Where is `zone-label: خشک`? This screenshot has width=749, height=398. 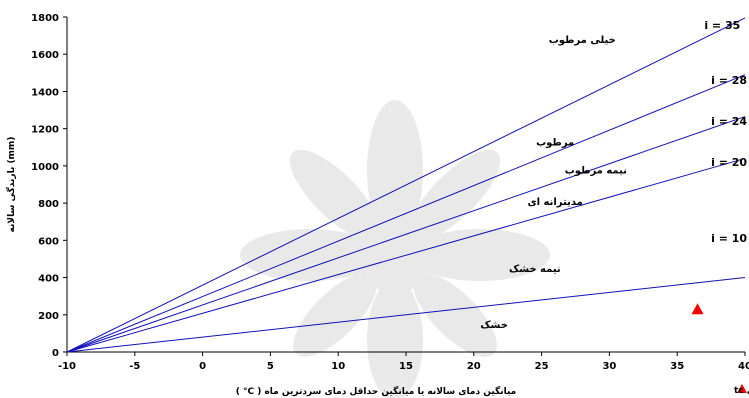
zone-label: خشک is located at coordinates (494, 325).